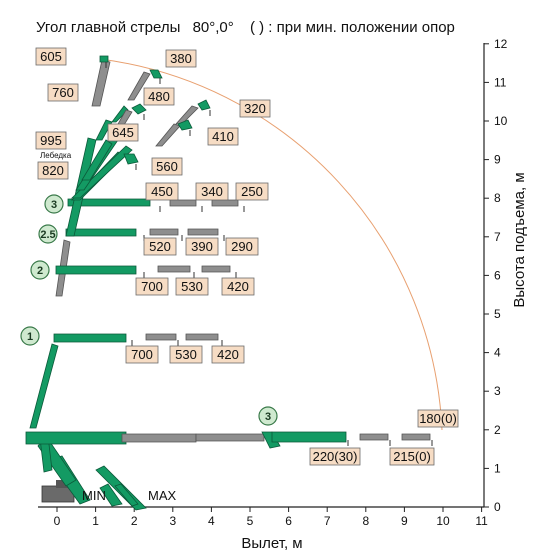  What do you see at coordinates (497, 314) in the screenshot?
I see `y-tick-label: 5` at bounding box center [497, 314].